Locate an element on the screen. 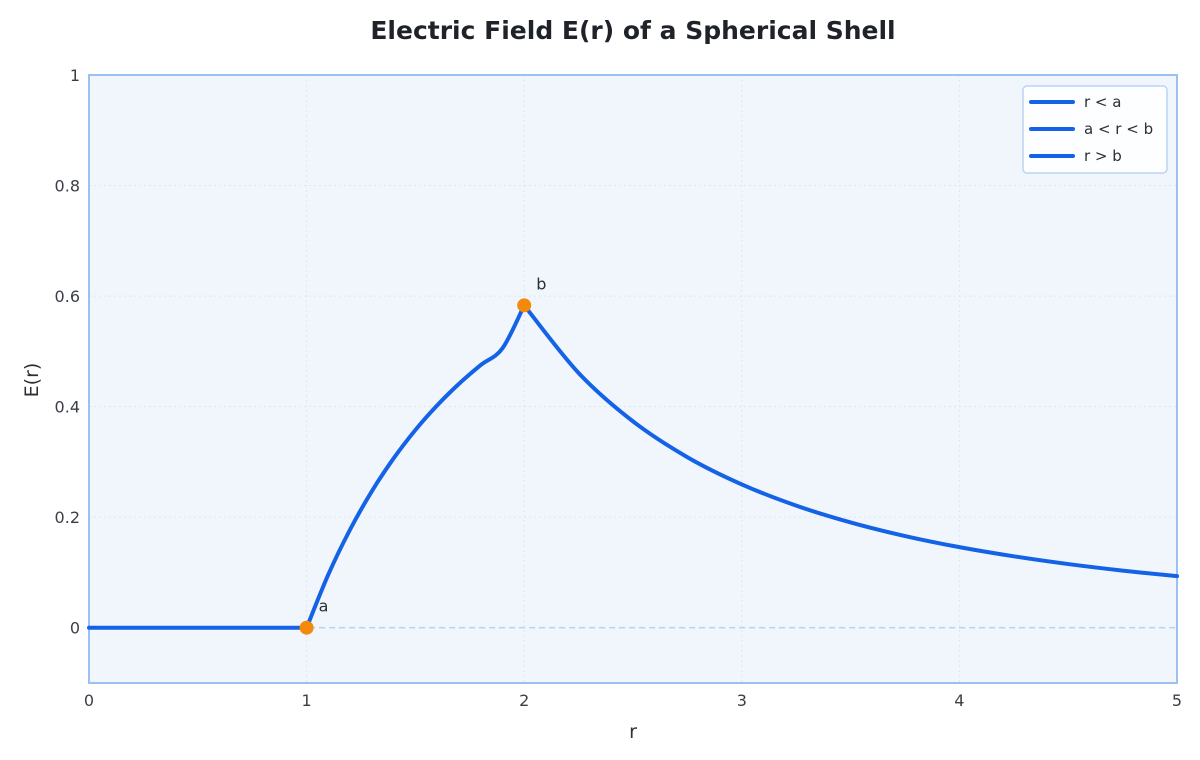 This screenshot has height=760, width=1200. y-tick-label: 1 is located at coordinates (75, 75).